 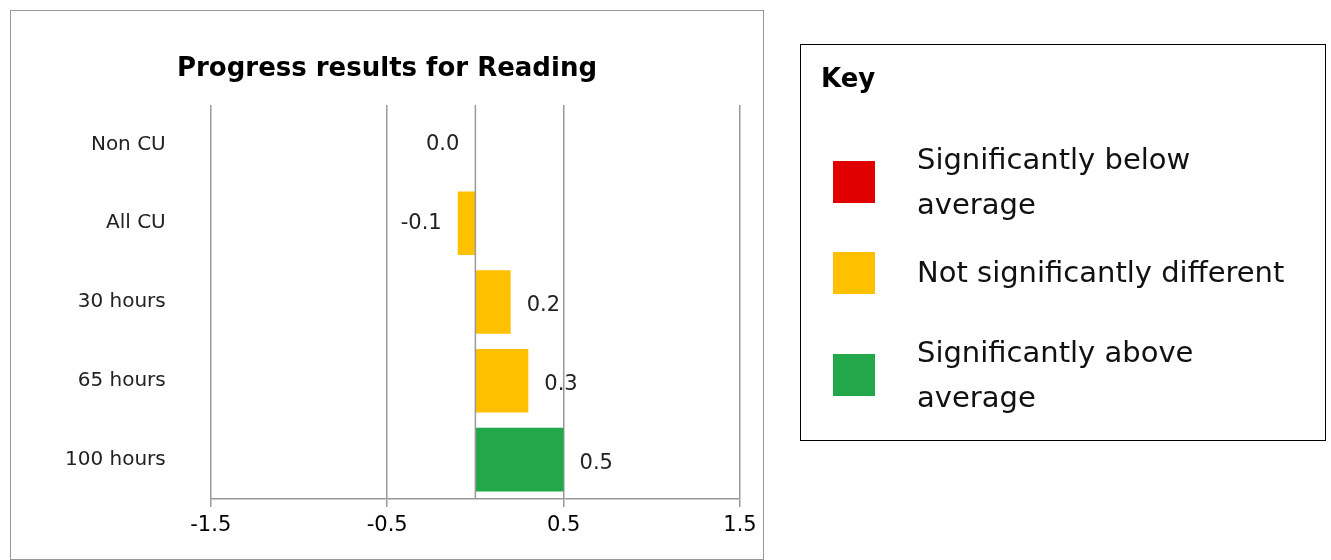 I want to click on legend-label: Not significantly different, so click(x=1101, y=272).